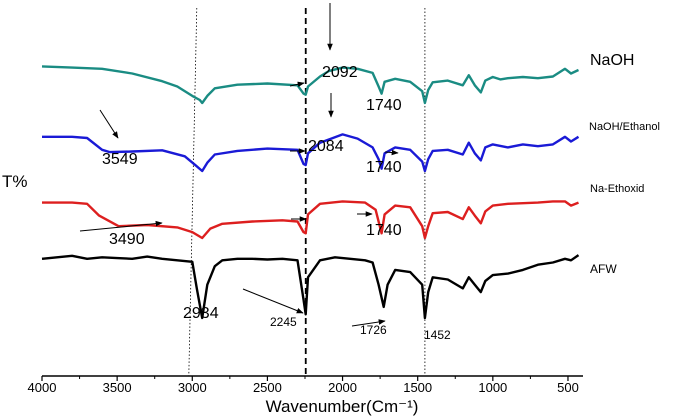 The height and width of the screenshot is (420, 685). I want to click on peak-annotation: 2084, so click(326, 146).